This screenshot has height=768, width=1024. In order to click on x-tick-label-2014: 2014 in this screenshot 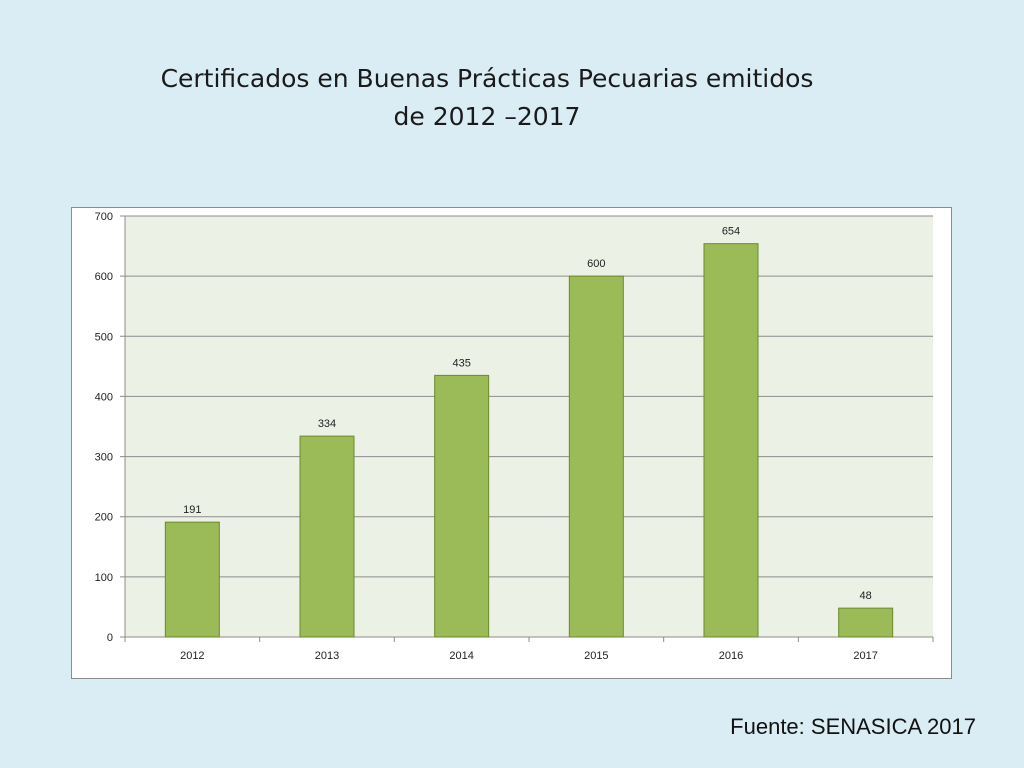, I will do `click(461, 656)`.